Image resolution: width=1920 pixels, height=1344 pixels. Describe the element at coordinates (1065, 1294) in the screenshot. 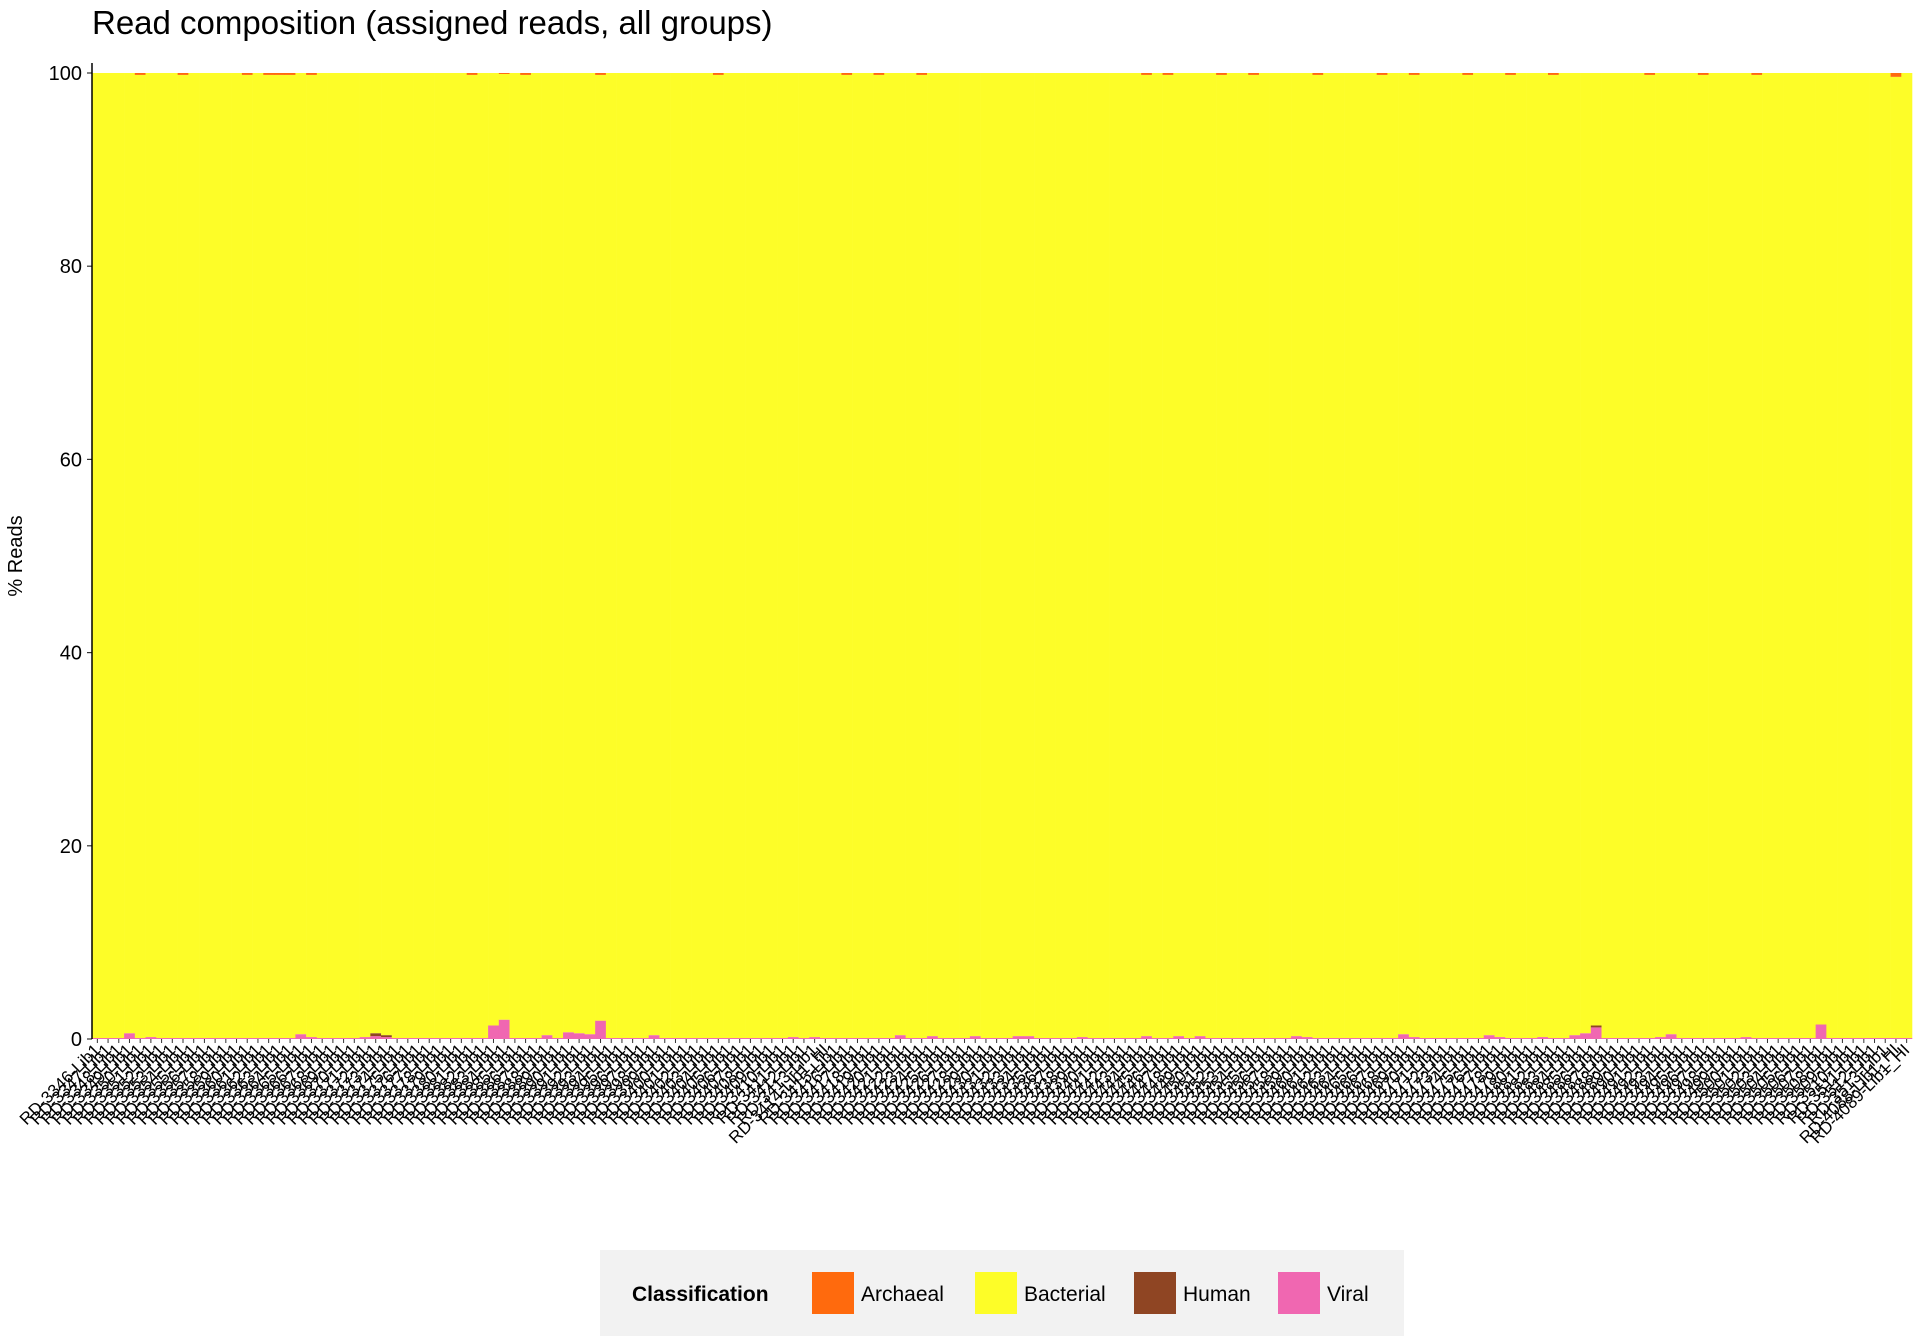

I see `legend-label: Bacterial` at that location.